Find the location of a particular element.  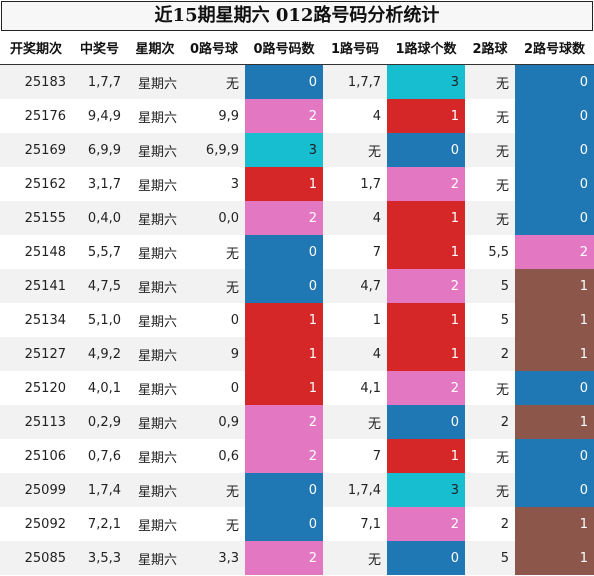

table-row: 25169 6,9,9 星期六 6,9,9 3 无 0 无 0 is located at coordinates (297, 150).